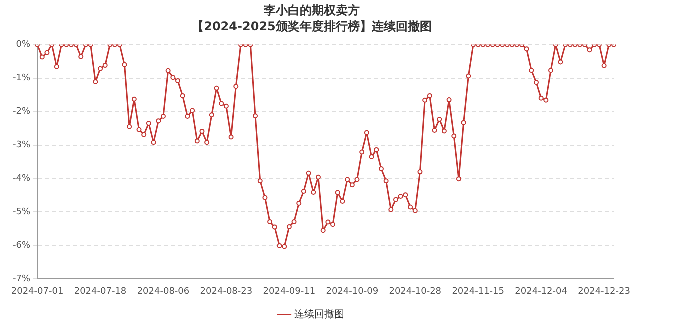 The height and width of the screenshot is (330, 676). Describe the element at coordinates (319, 314) in the screenshot. I see `legend-label: 连续回撤图` at that location.